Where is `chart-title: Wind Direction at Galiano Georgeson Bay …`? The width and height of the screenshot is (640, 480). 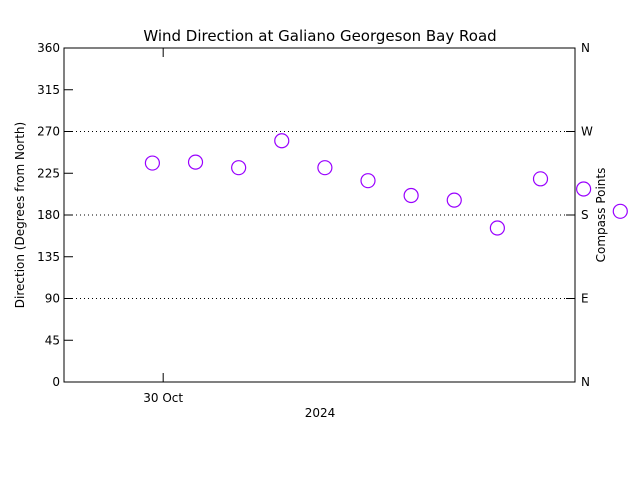
chart-title: Wind Direction at Galiano Georgeson Bay … is located at coordinates (319, 36).